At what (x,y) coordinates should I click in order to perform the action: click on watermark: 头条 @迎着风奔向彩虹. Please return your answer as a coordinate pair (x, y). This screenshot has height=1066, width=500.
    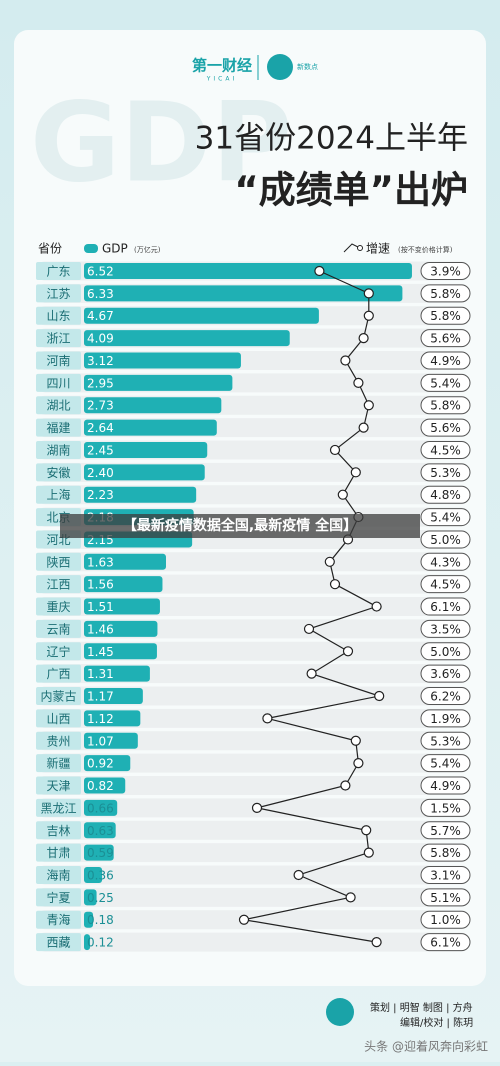
    Looking at the image, I should click on (426, 1046).